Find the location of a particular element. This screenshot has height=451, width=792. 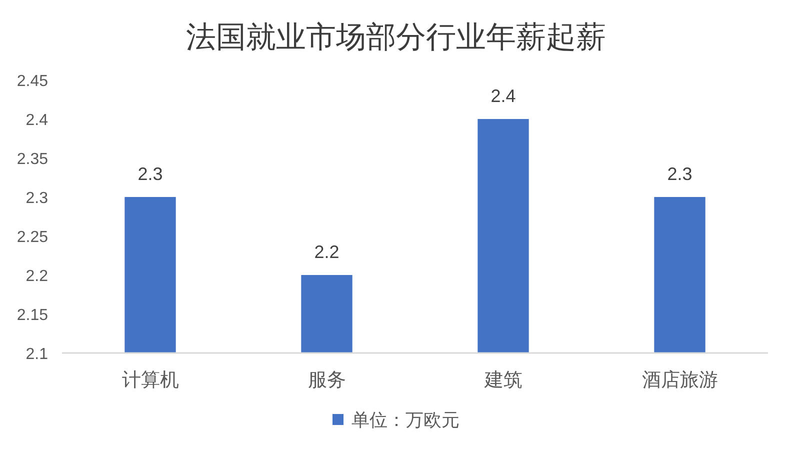

x-tick-label: 计算机 is located at coordinates (150, 380).